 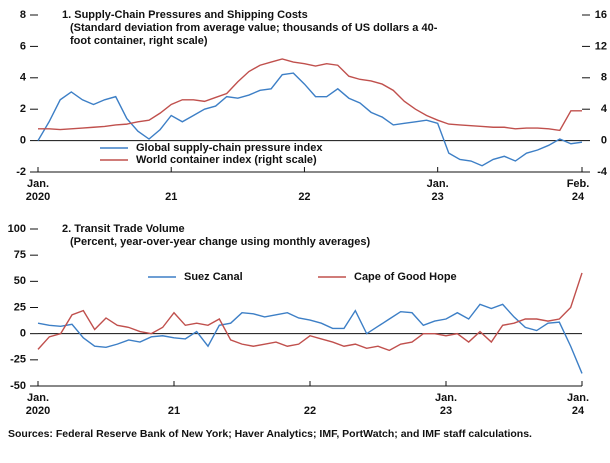 What do you see at coordinates (601, 15) in the screenshot?
I see `y2-tick-label: 16` at bounding box center [601, 15].